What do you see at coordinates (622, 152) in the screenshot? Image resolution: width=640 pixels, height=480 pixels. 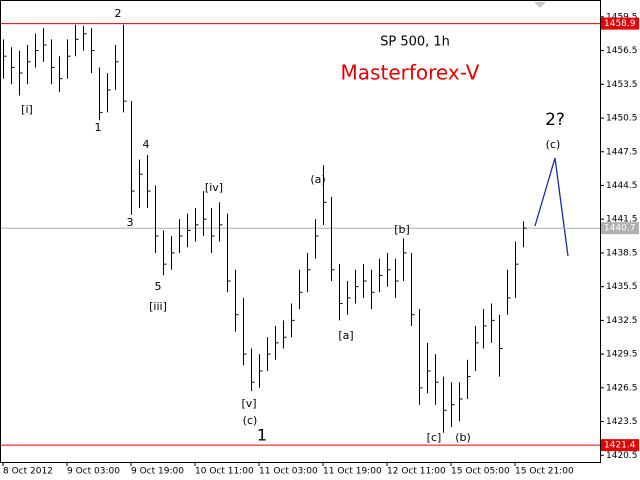 I see `y-tick-label: 1447.5` at bounding box center [622, 152].